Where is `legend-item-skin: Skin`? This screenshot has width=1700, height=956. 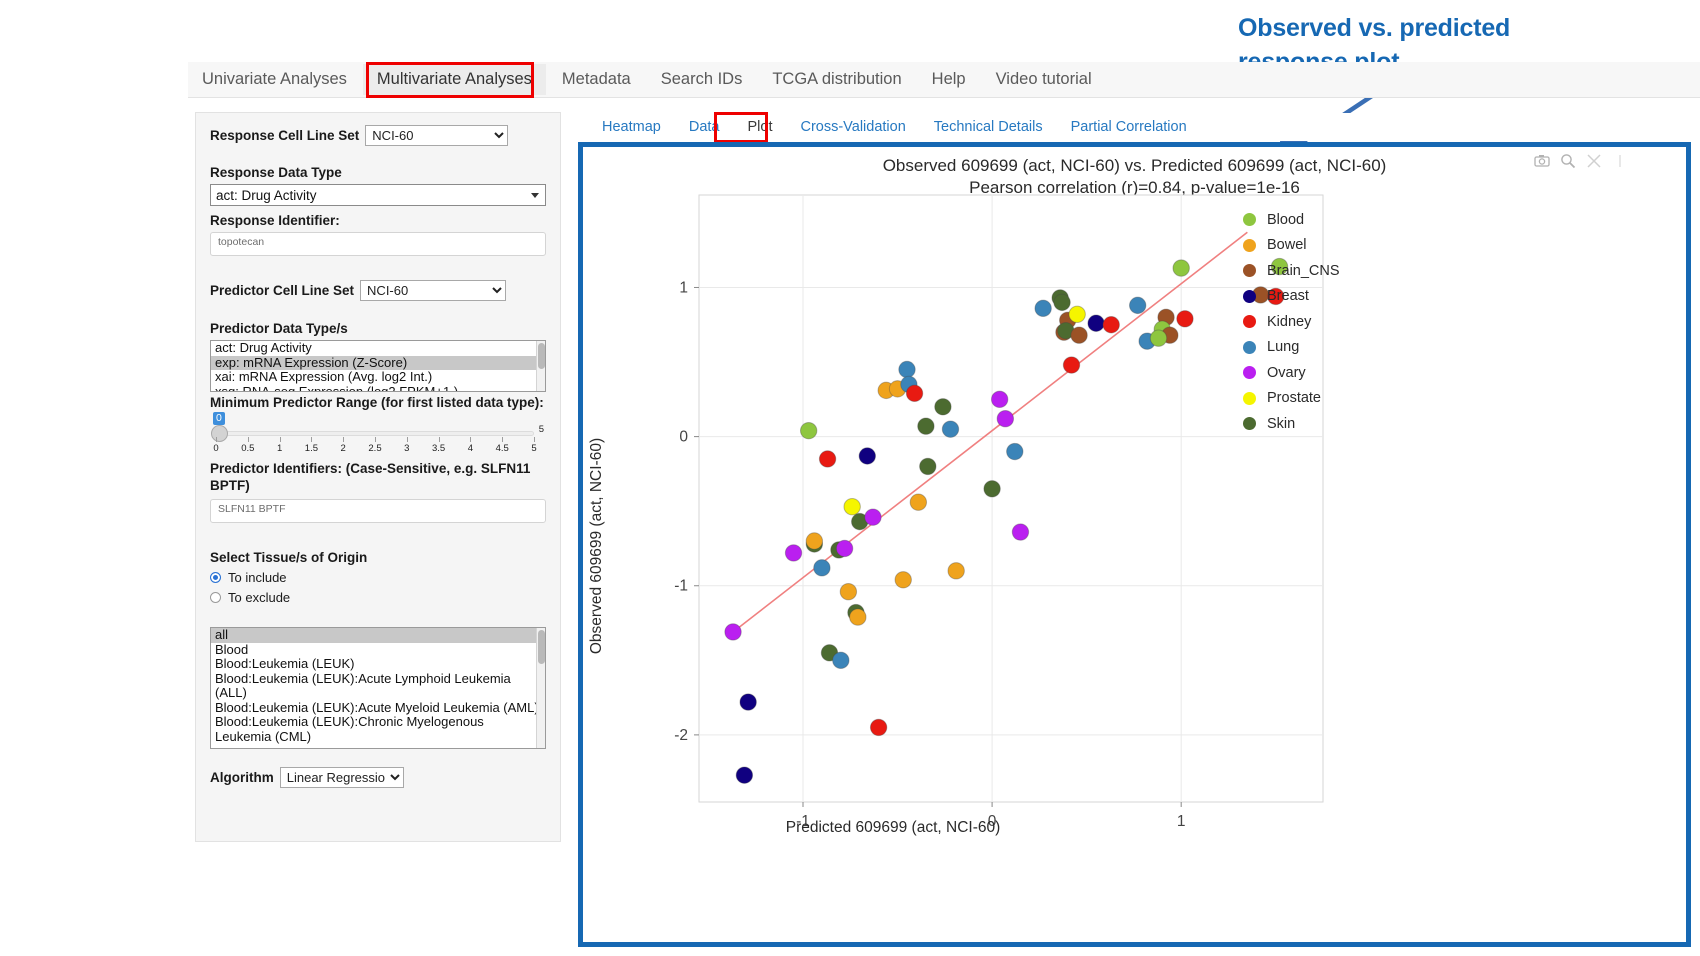
legend-item-skin: Skin is located at coordinates (1291, 424).